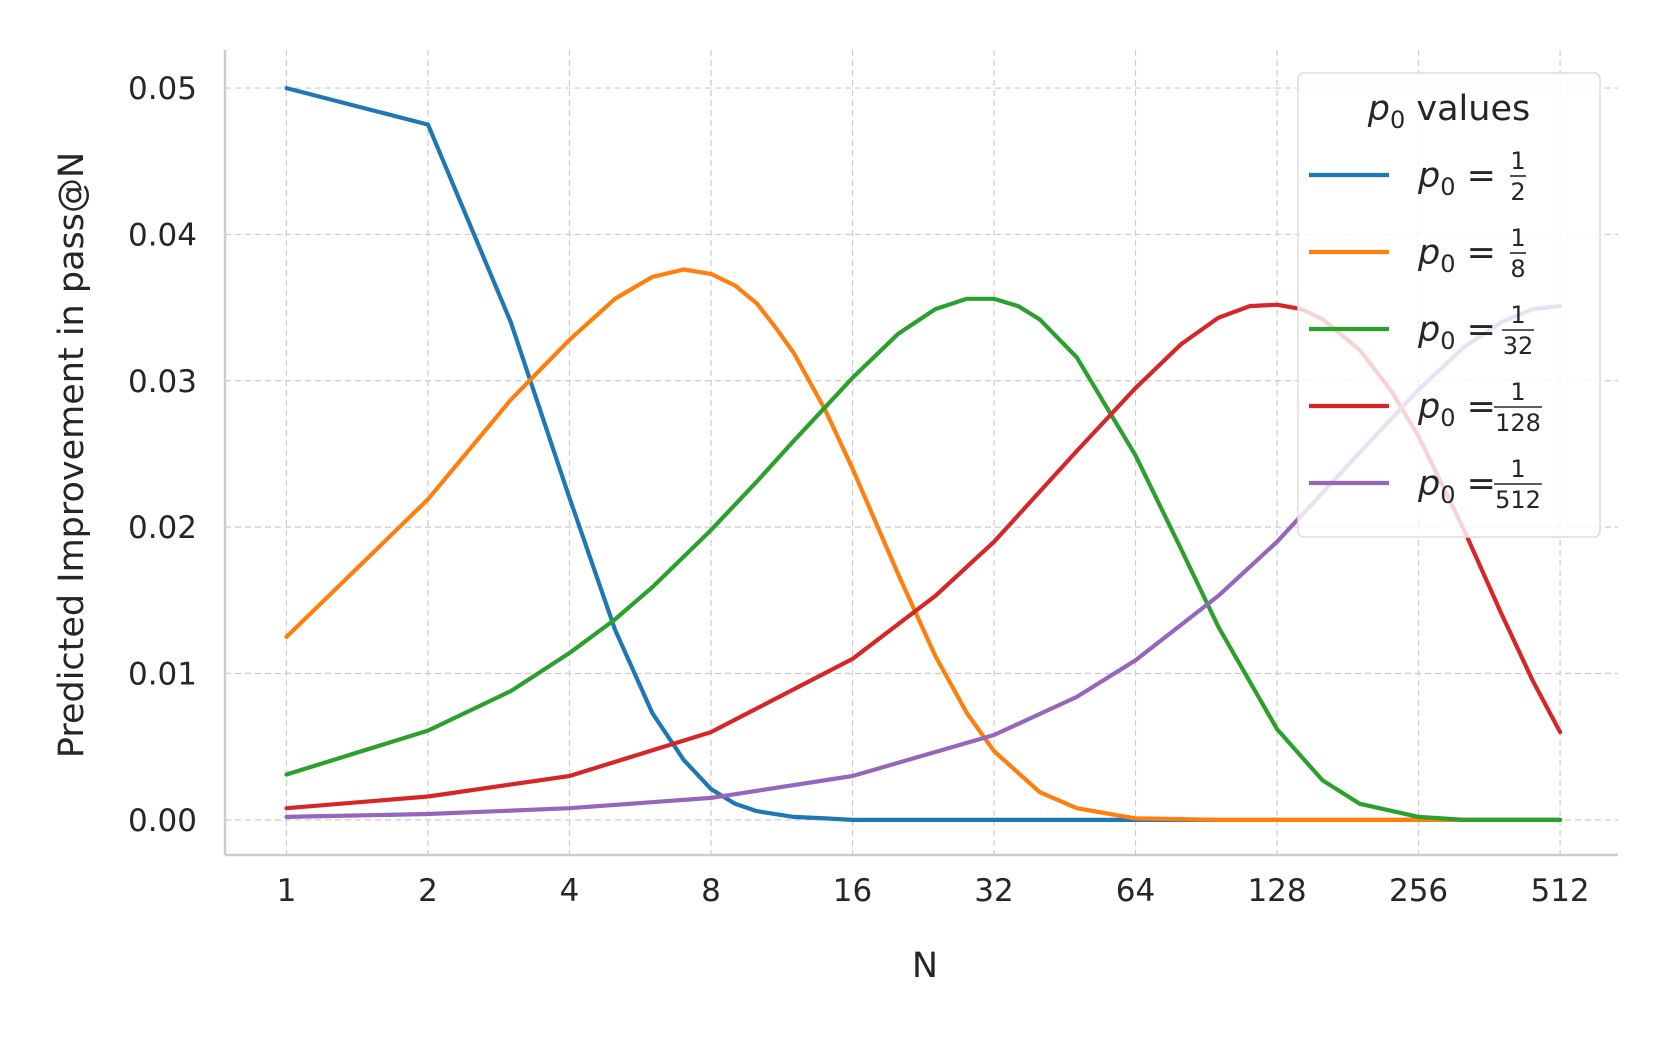 This screenshot has width=1661, height=1038. What do you see at coordinates (1378, 109) in the screenshot?
I see `legend-title-symbol: p` at bounding box center [1378, 109].